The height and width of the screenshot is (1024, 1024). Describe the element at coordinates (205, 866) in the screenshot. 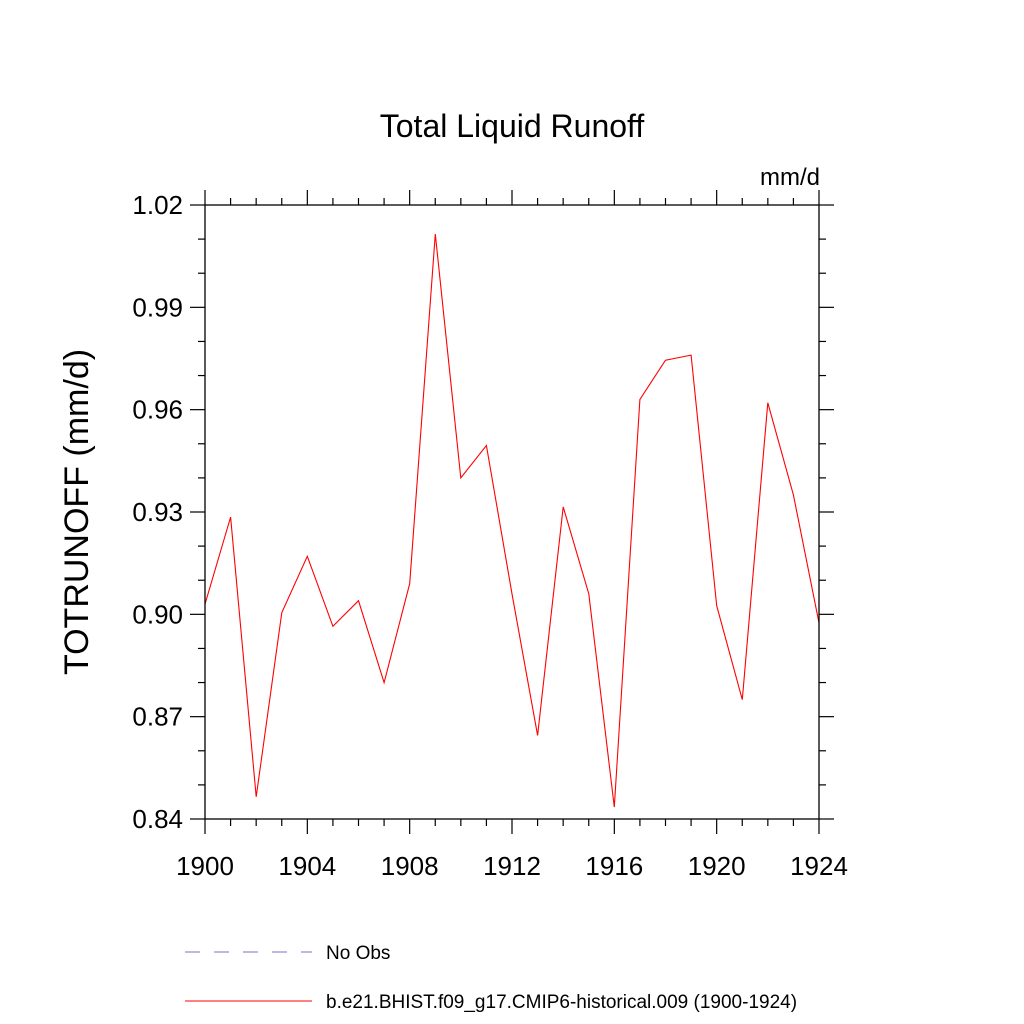

I see `x-tick-label: 1900` at that location.